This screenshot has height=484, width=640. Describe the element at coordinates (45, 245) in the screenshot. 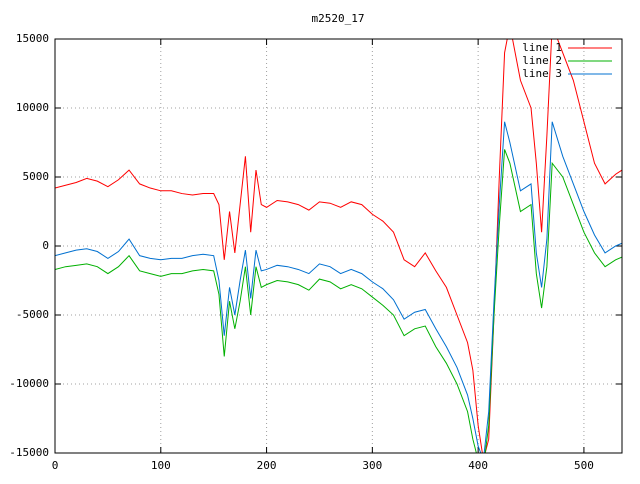

I see `y-tick-label: 0` at that location.